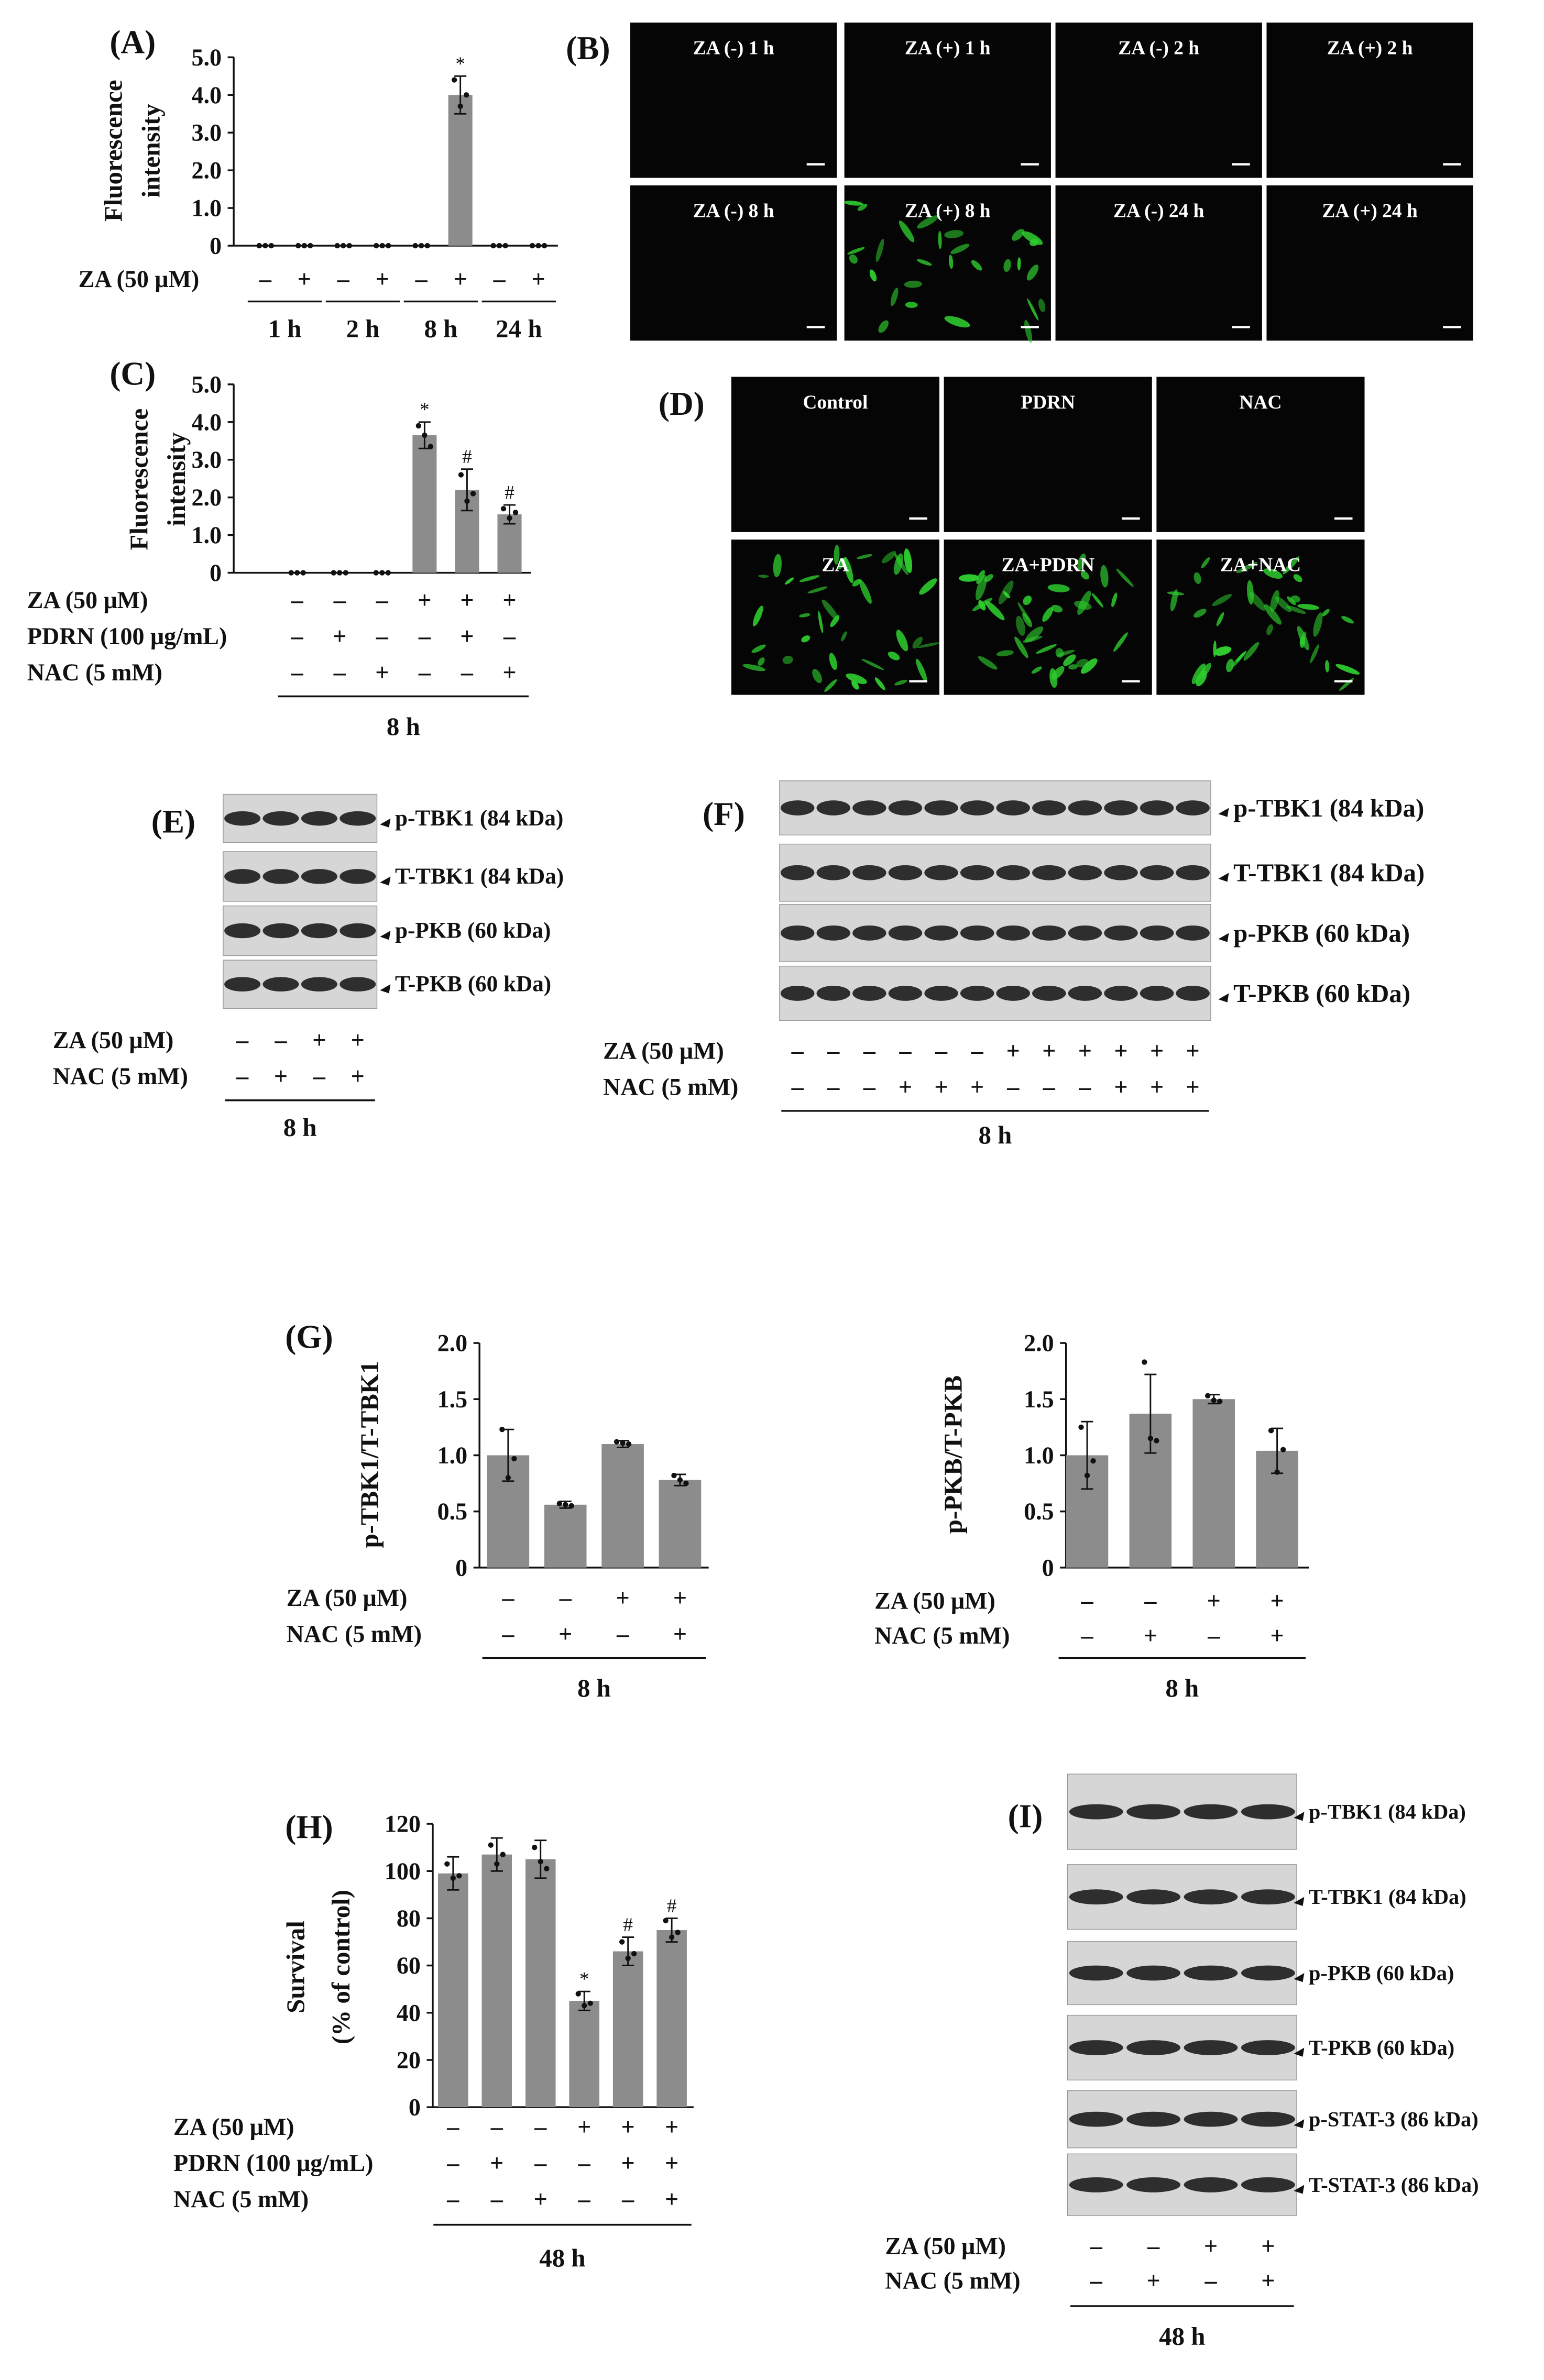 This screenshot has width=1544, height=2380. What do you see at coordinates (207, 385) in the screenshot?
I see `y-tick-label: 5.0` at bounding box center [207, 385].